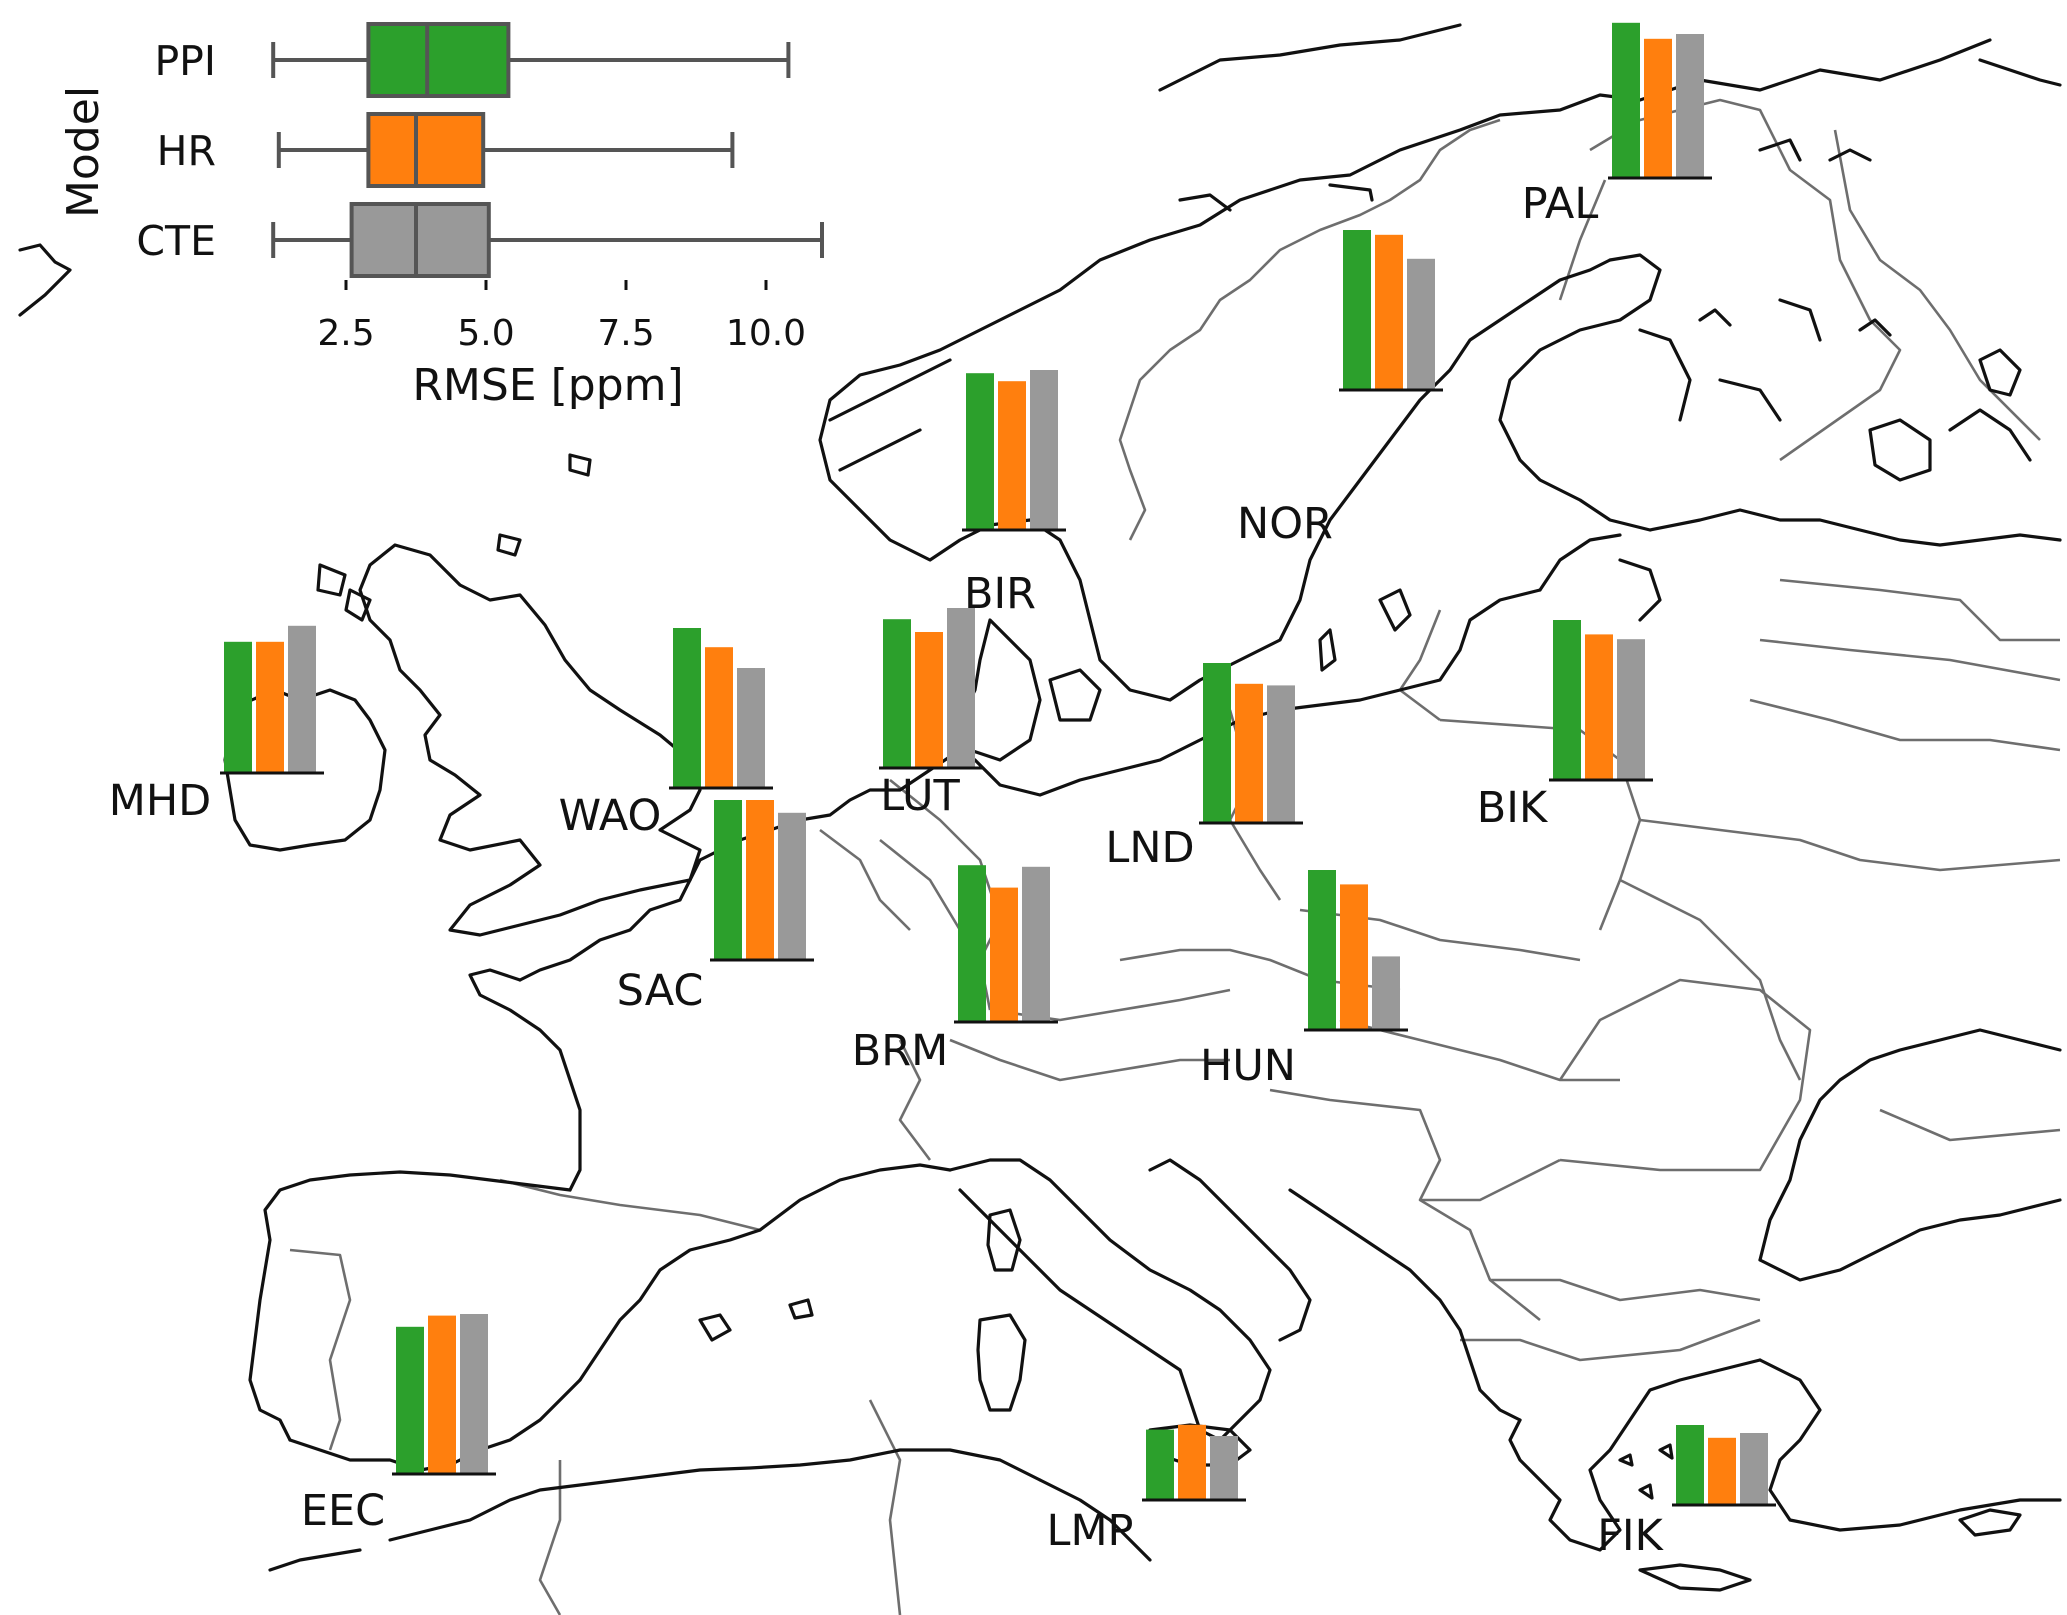 Image resolution: width=2067 pixels, height=1615 pixels. I want to click on model-label: HR, so click(186, 151).